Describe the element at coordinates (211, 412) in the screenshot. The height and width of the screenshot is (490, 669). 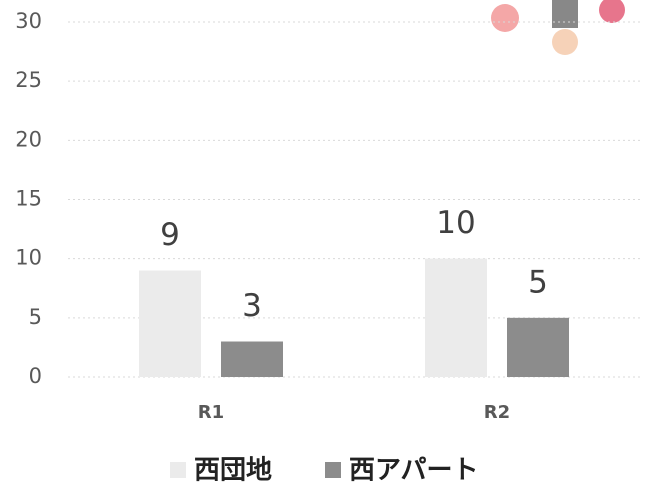
I see `x-tick-label: R1` at that location.